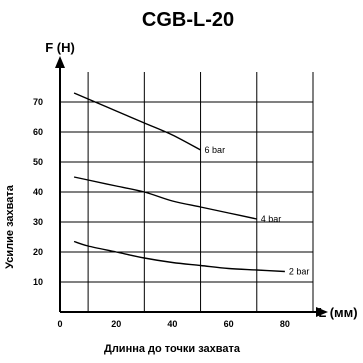 The image size is (363, 363). I want to click on x-axis-label: Длинна до точки захвата, so click(172, 349).